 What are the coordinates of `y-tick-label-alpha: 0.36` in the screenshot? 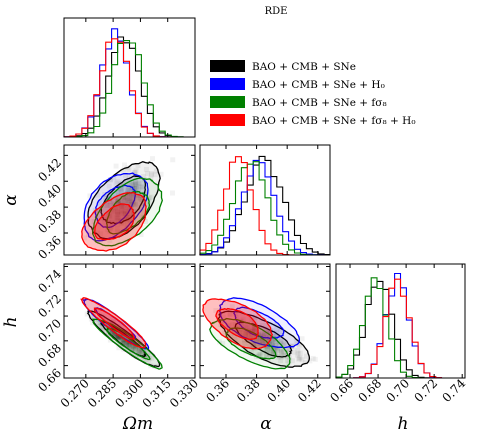 It's located at (49, 247).